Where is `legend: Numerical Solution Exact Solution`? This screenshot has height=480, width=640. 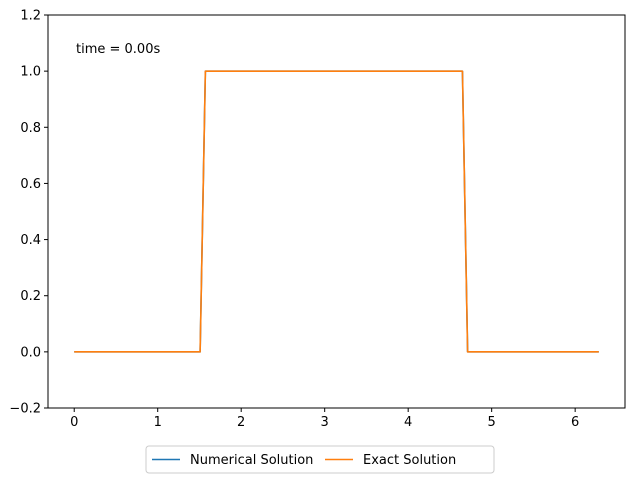 legend: Numerical Solution Exact Solution is located at coordinates (320, 459).